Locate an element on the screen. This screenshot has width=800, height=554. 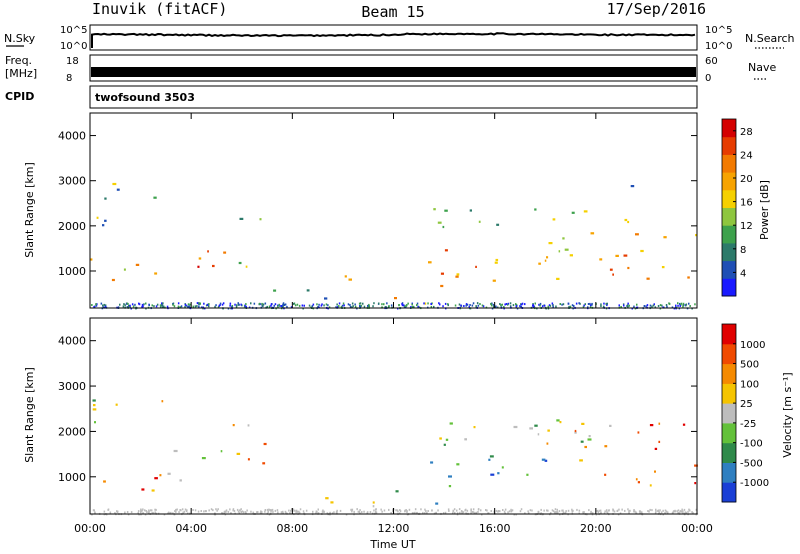
velocity-y-tick-label: 1000 is located at coordinates (72, 477).